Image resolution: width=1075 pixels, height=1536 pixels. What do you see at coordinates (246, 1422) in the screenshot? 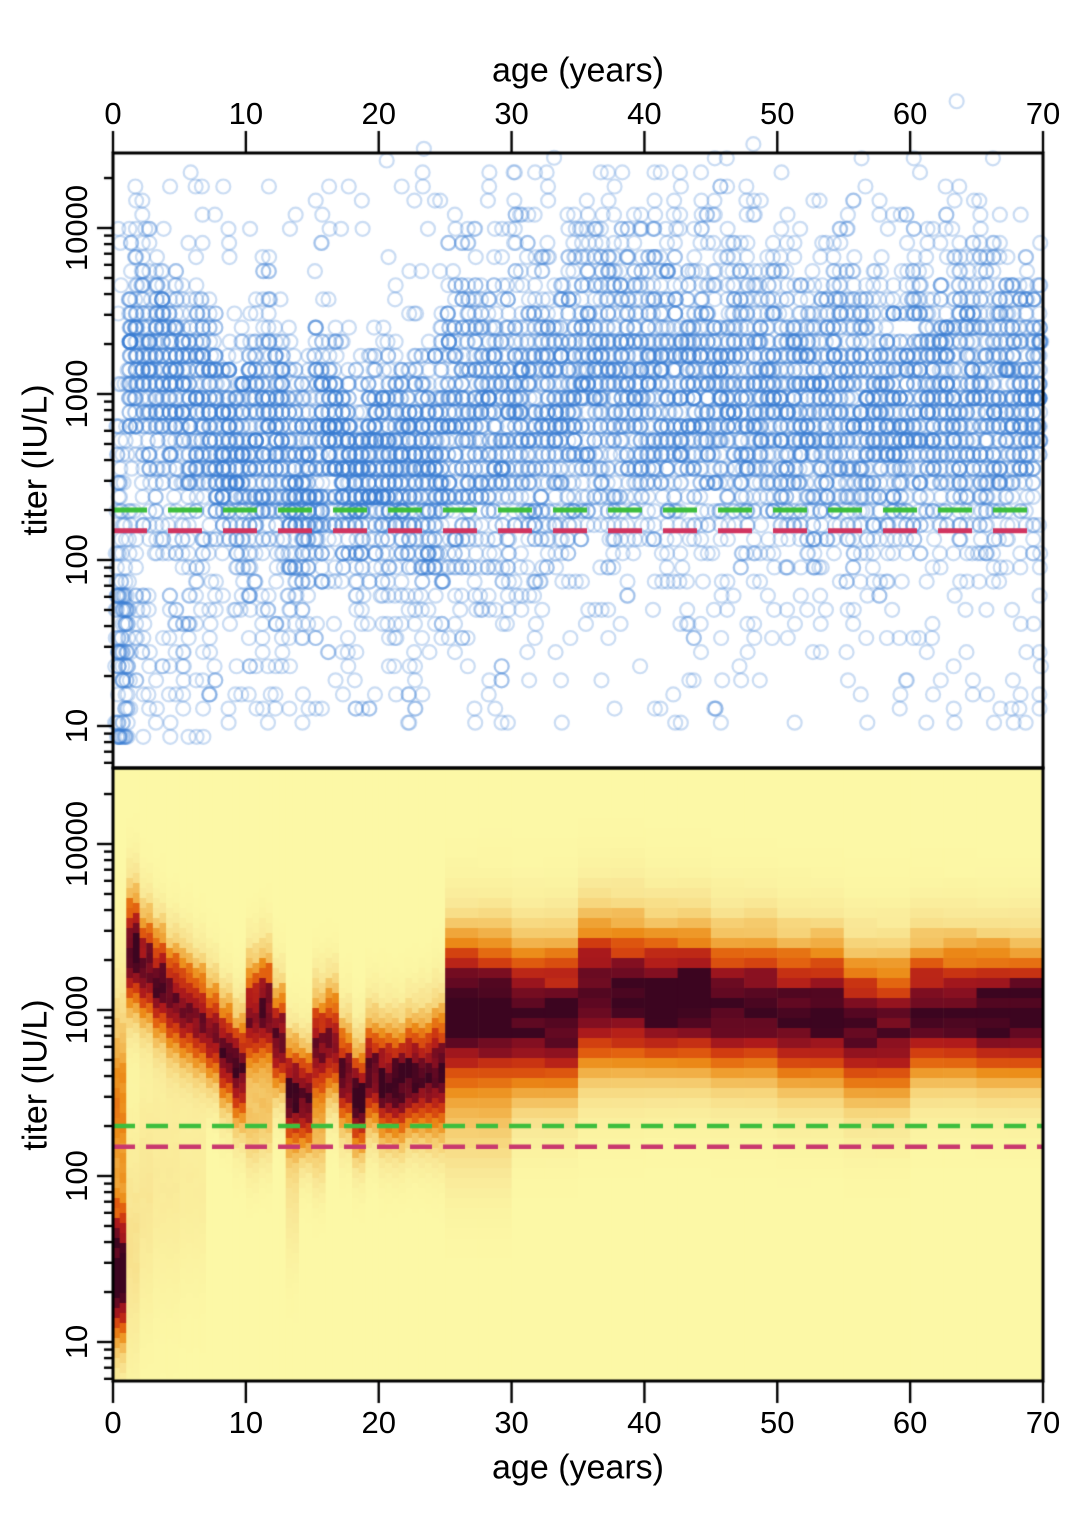
I see `x-tick-label-bottom-10: 10` at bounding box center [246, 1422].